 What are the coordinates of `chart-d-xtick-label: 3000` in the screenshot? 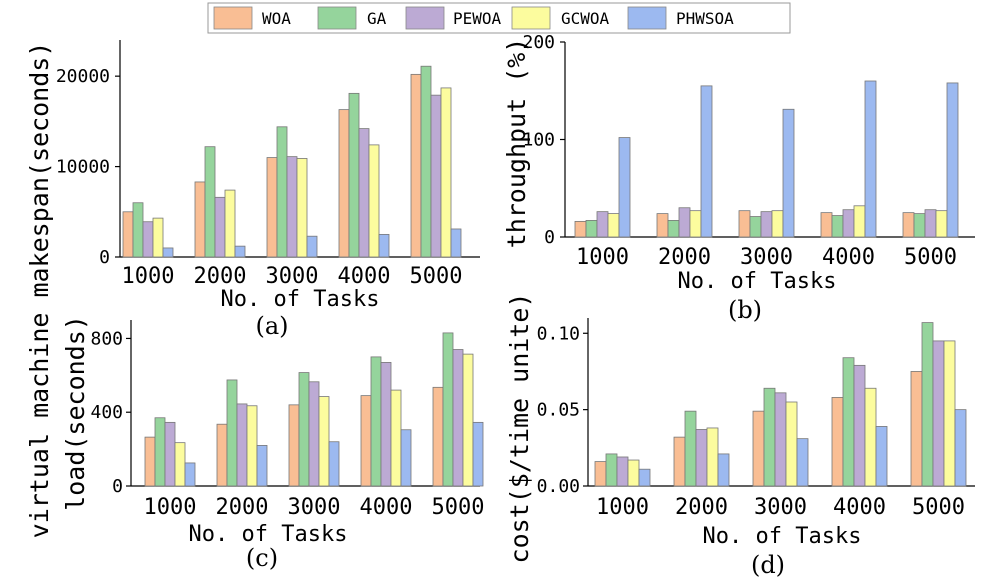 It's located at (780, 507).